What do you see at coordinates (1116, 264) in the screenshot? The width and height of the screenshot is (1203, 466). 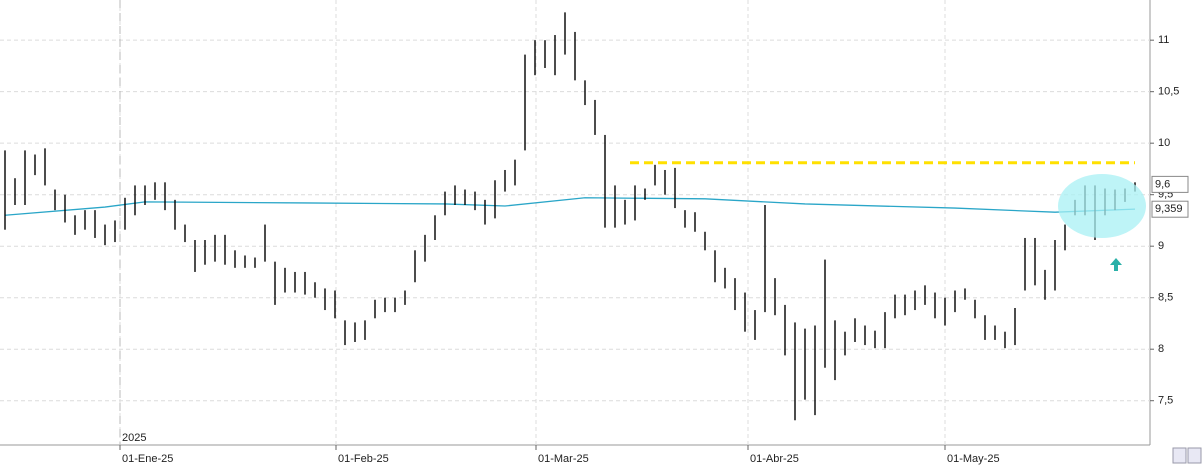 I see `up-arrow` at bounding box center [1116, 264].